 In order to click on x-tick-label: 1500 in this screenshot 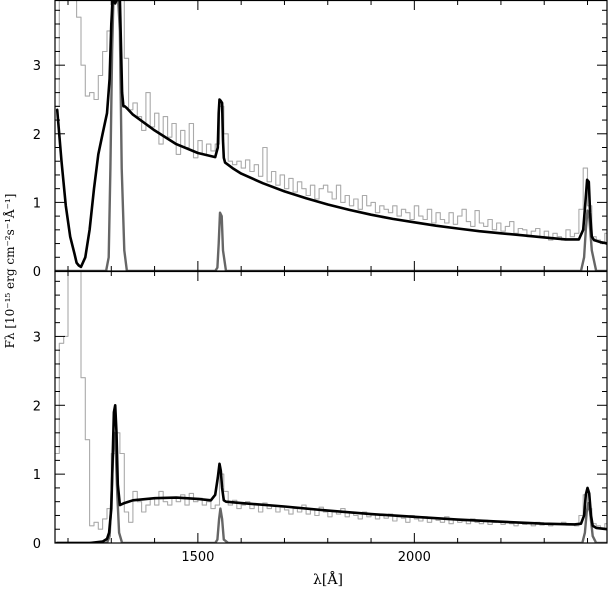, I will do `click(197, 557)`.